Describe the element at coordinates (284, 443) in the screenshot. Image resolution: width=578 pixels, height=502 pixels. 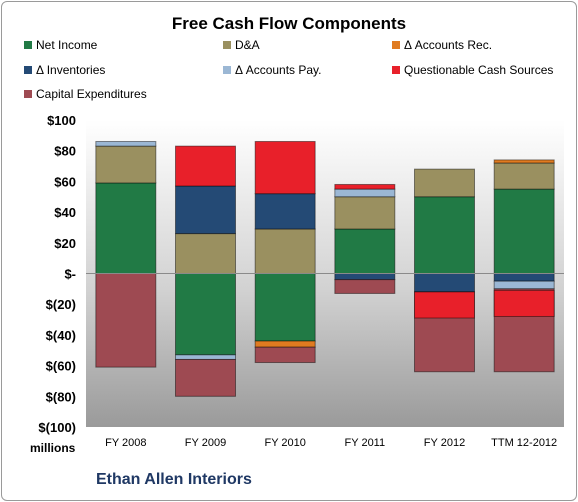
I see `x-tick-label: FY 2010` at that location.